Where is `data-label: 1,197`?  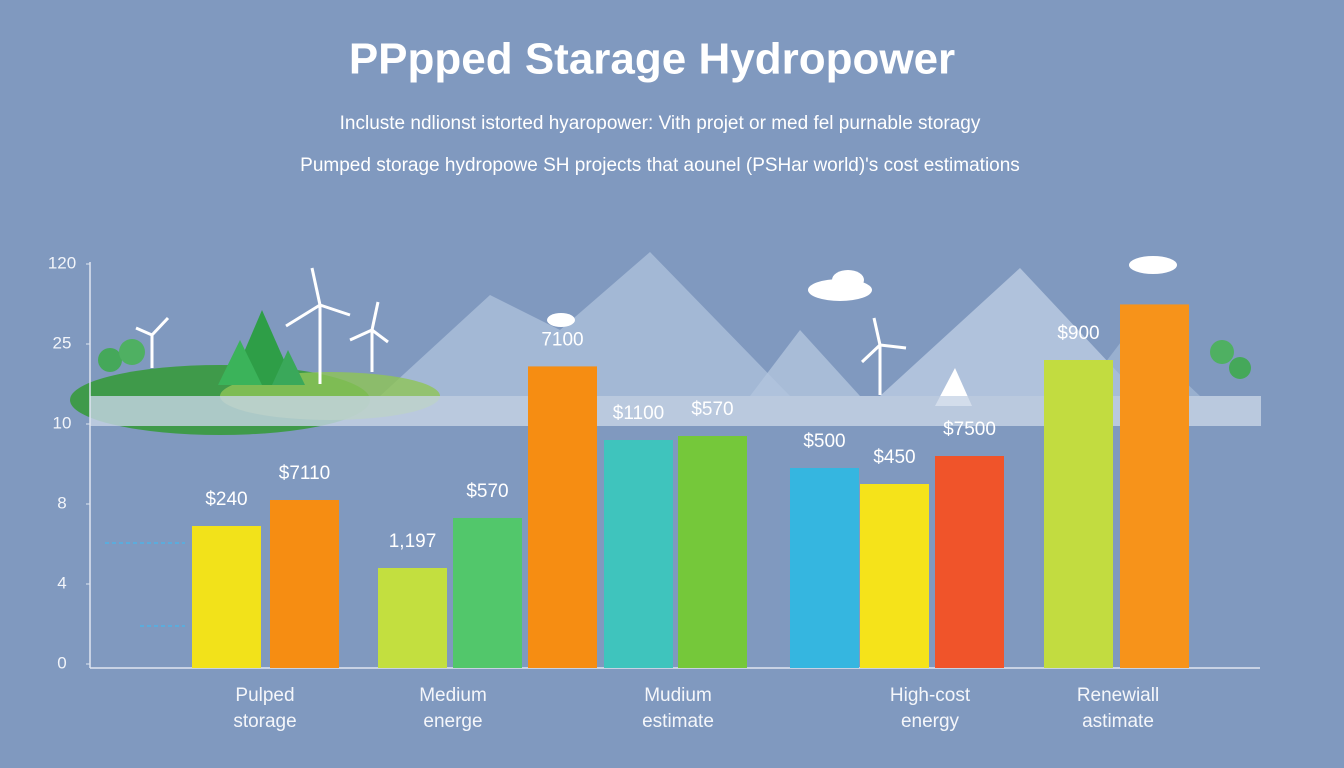 data-label: 1,197 is located at coordinates (413, 541).